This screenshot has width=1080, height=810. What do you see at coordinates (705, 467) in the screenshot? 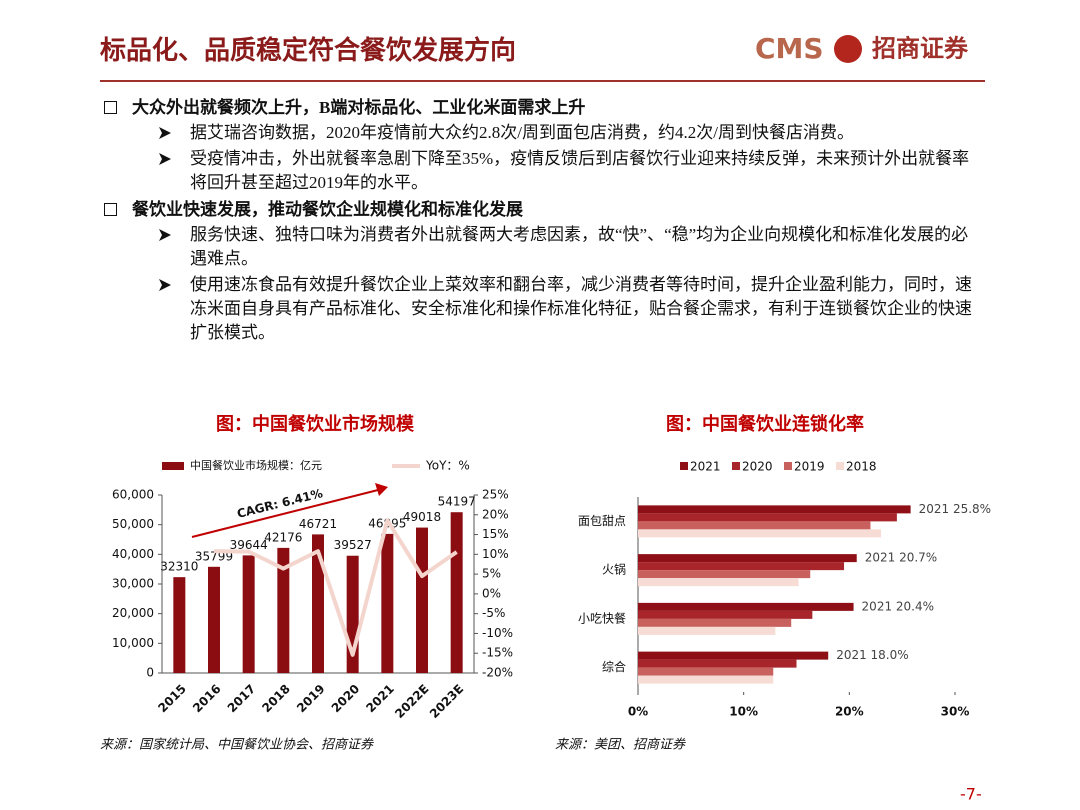
I see `legend-label: 2021` at bounding box center [705, 467].